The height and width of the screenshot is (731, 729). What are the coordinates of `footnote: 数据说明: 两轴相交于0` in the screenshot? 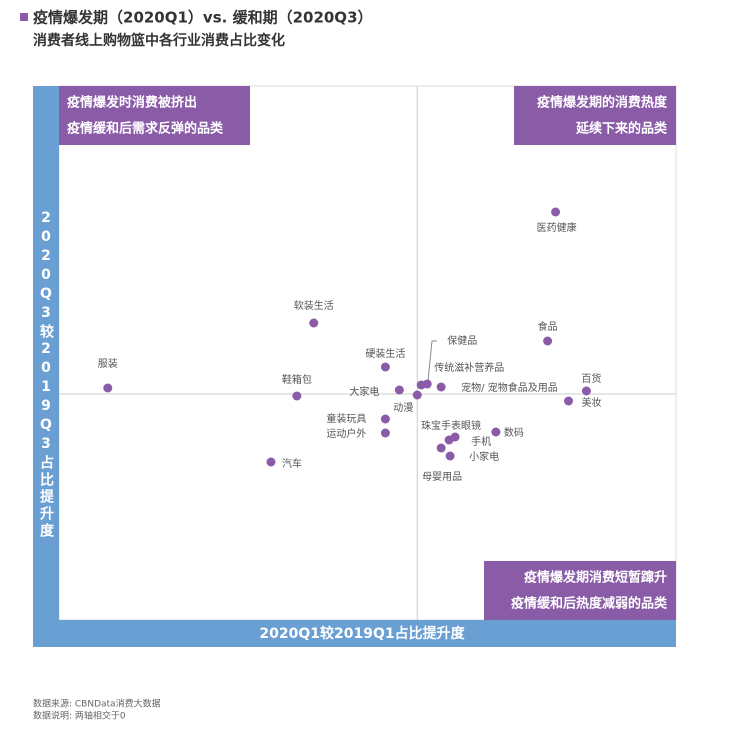 It's located at (79, 716).